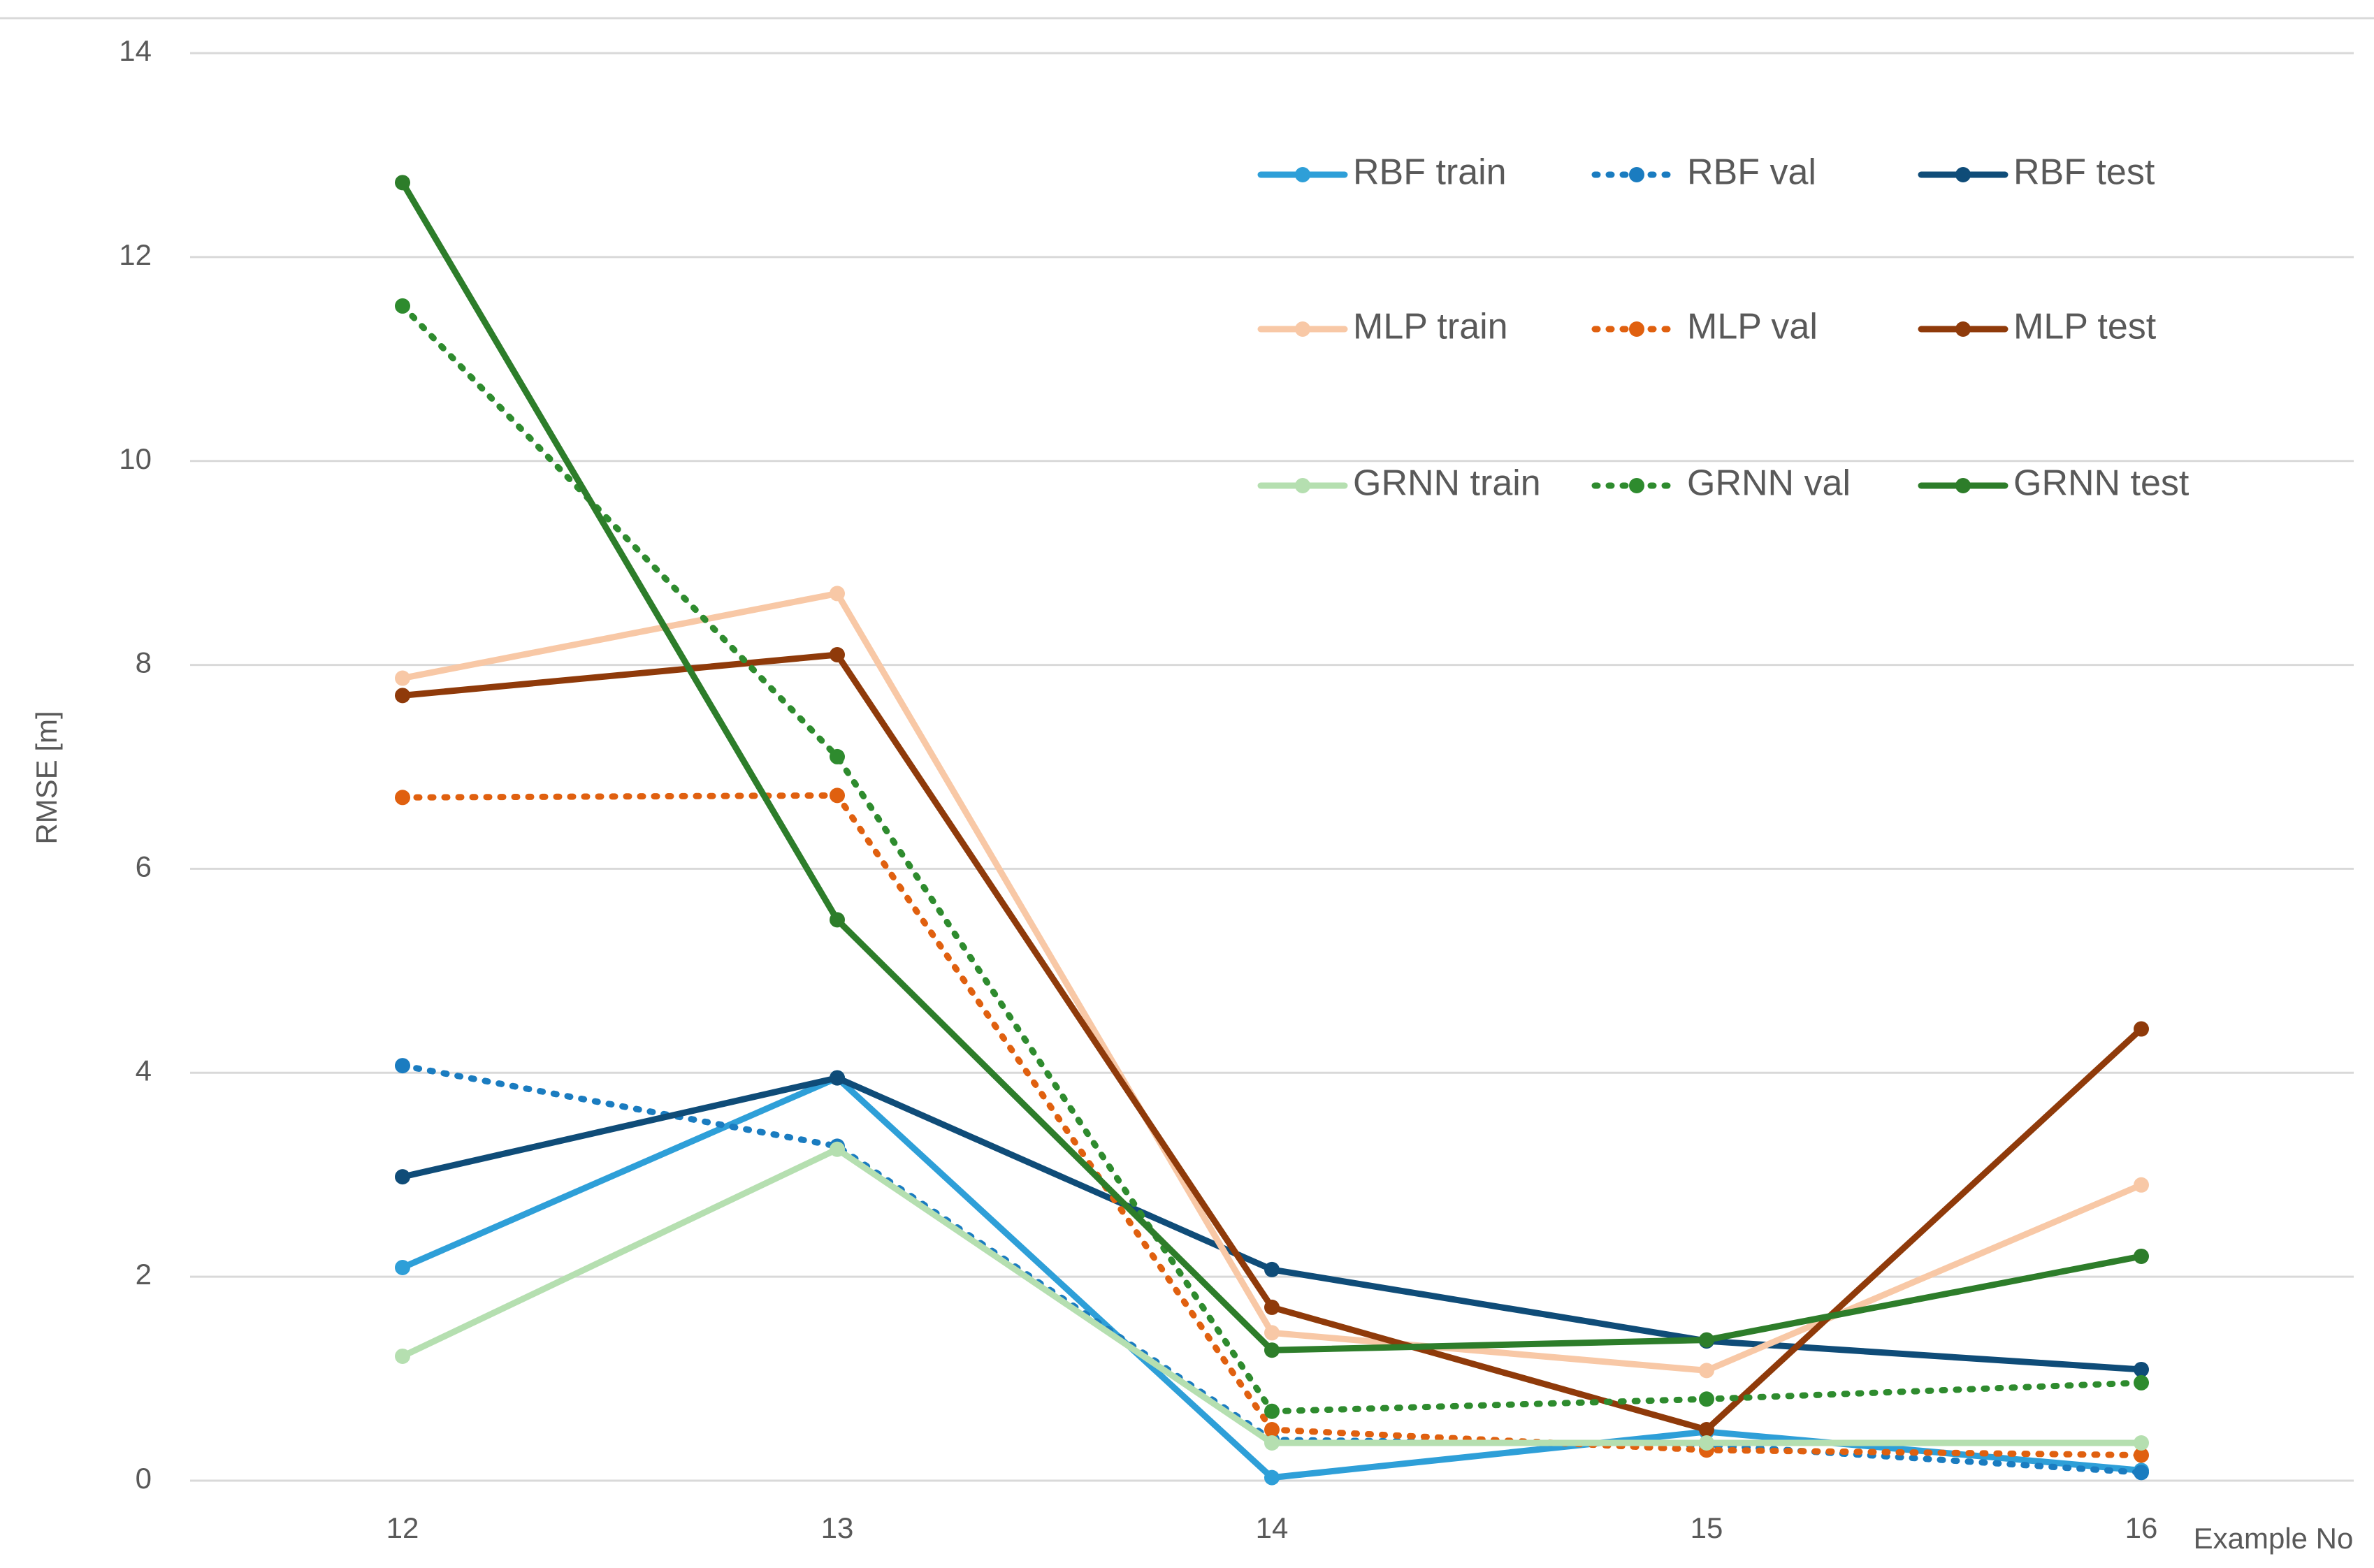 Image resolution: width=2374 pixels, height=1568 pixels. I want to click on x-tick-label: 16, so click(2141, 1527).